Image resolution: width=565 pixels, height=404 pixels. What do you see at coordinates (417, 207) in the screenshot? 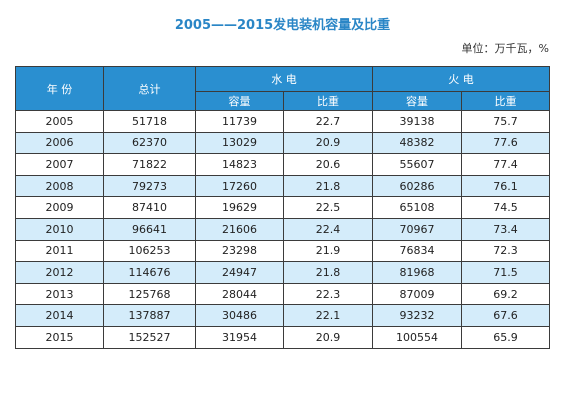
I see `cell-thermal-capacity: 65108` at bounding box center [417, 207].